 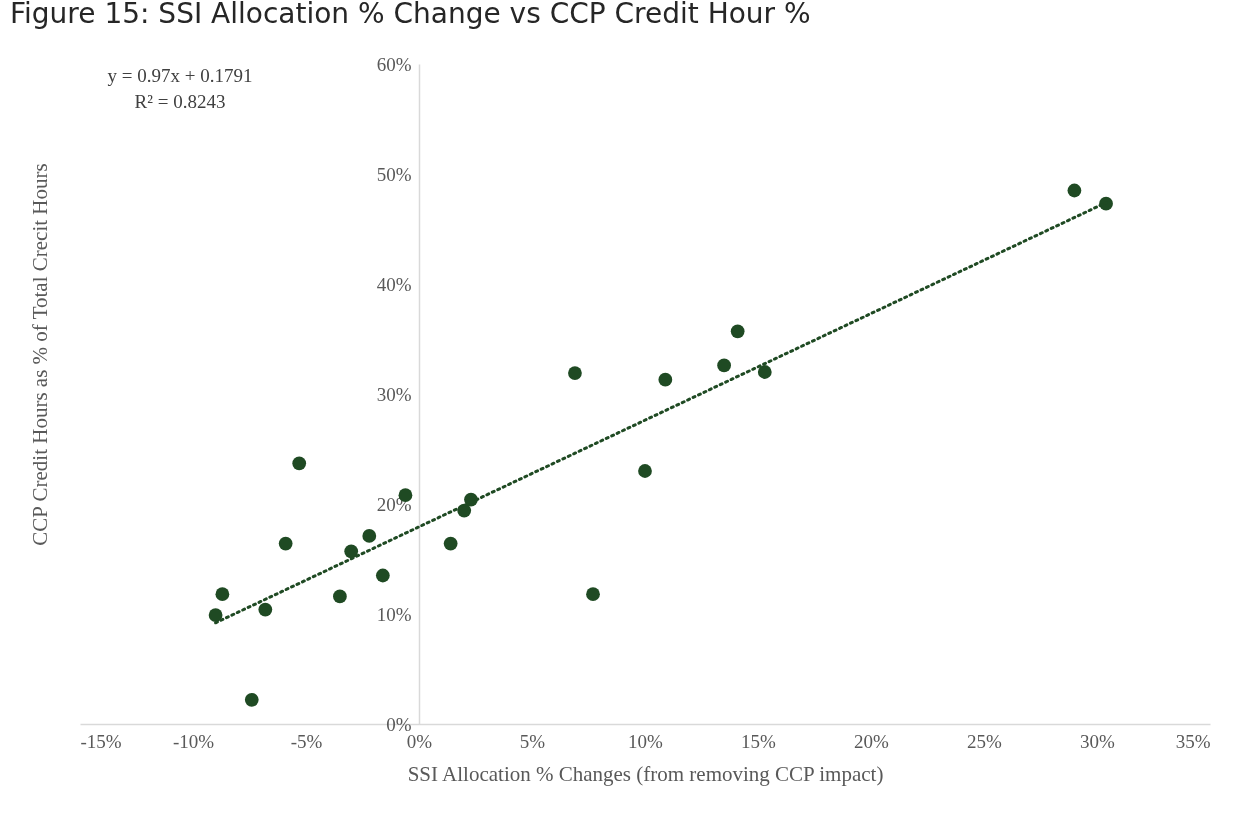 I want to click on x-tick-label: -15%, so click(x=101, y=741).